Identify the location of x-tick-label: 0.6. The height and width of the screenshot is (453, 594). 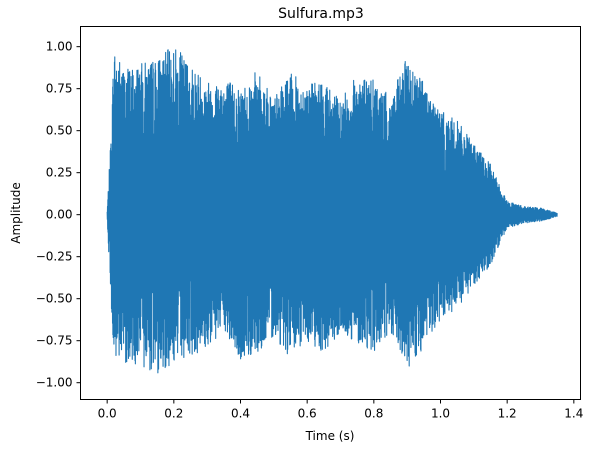
(307, 414).